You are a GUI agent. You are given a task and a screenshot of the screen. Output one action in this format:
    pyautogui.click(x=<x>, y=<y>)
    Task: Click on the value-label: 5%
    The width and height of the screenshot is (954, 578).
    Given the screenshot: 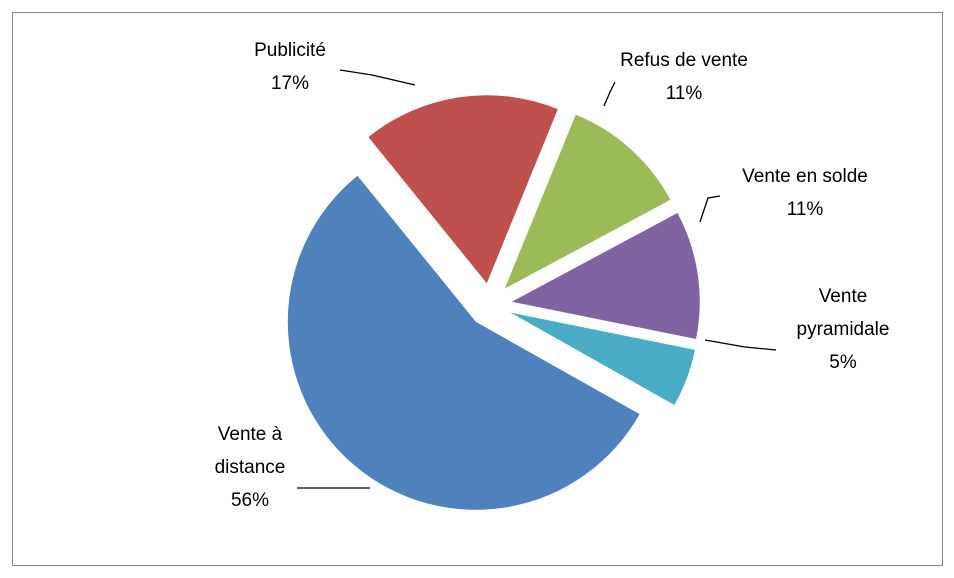 What is the action you would take?
    pyautogui.click(x=843, y=362)
    